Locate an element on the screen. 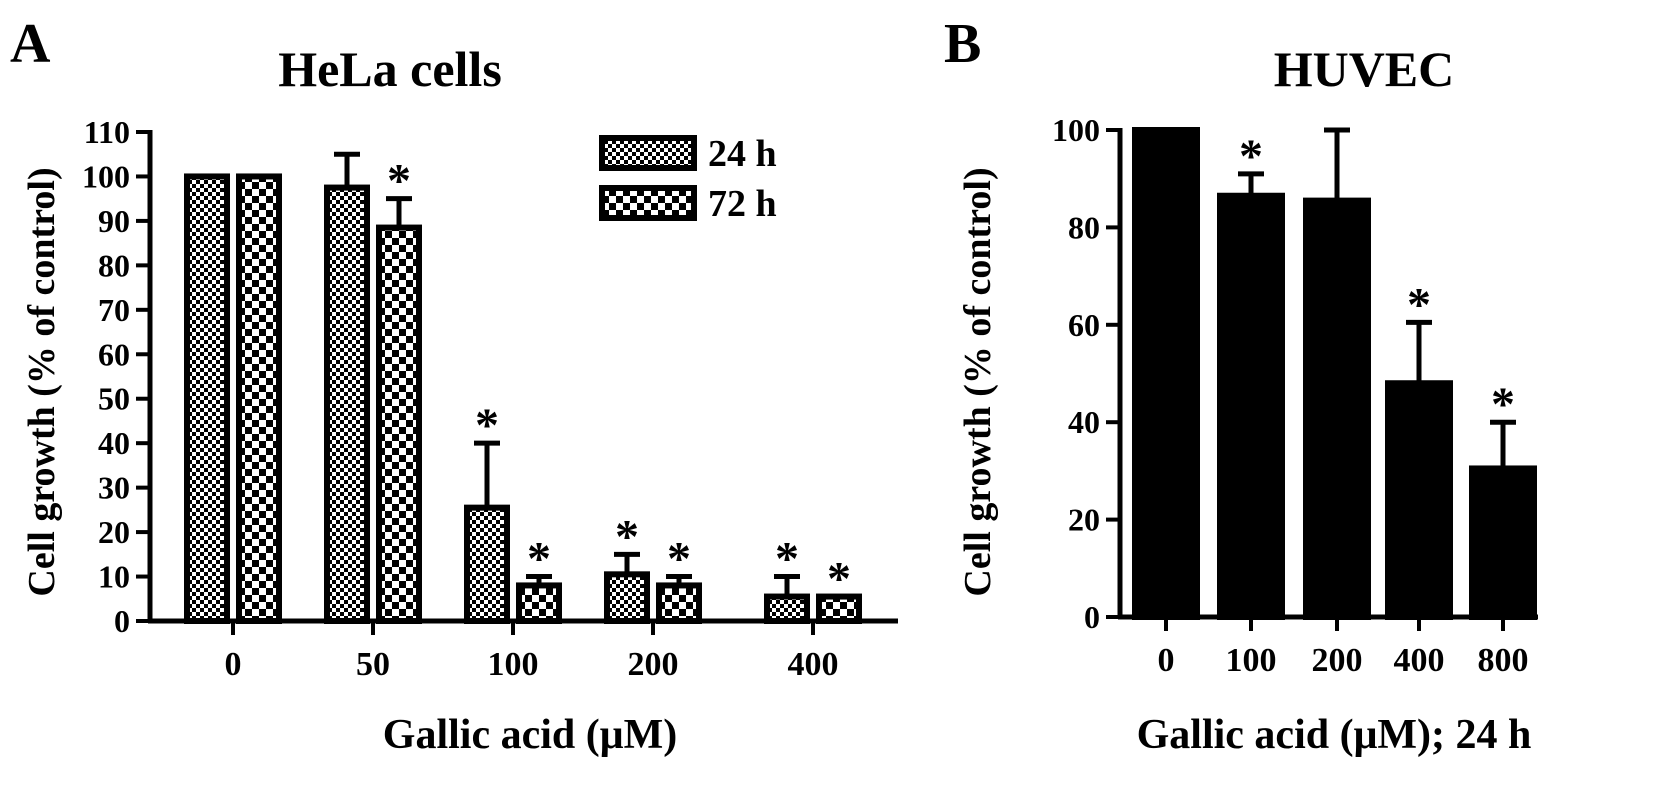 The height and width of the screenshot is (811, 1654). panel-a-legend-label: 72 h is located at coordinates (742, 204).